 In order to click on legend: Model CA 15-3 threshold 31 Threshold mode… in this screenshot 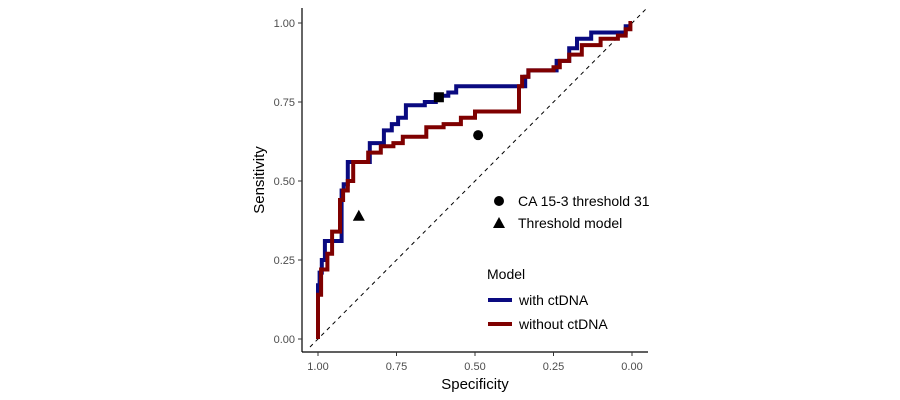, I will do `click(568, 262)`.